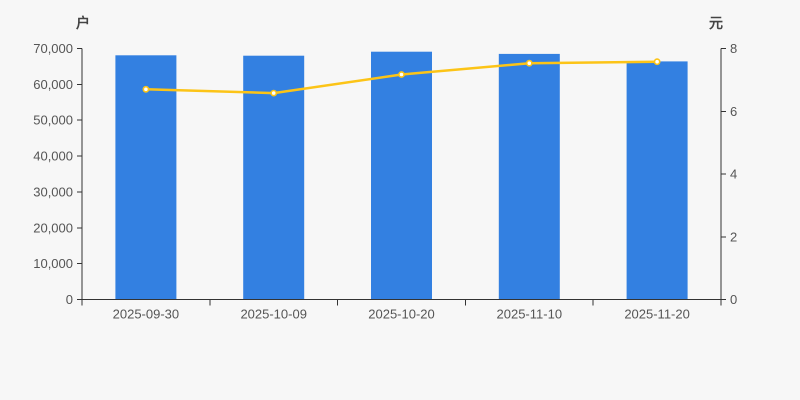 The image size is (800, 400). I want to click on y-axis-left-tick-label: 60,000, so click(53, 84).